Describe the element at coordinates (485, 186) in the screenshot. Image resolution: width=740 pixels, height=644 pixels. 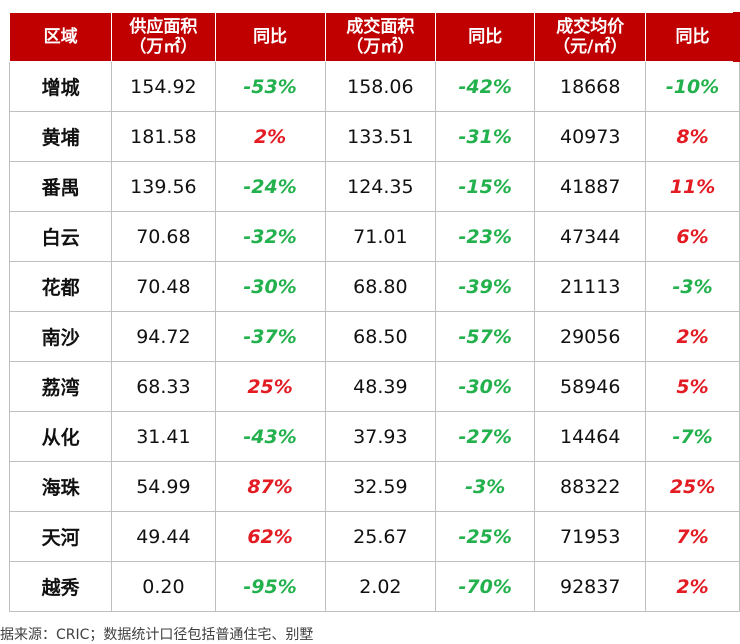
I see `cell-deal-yoy: -15%` at that location.